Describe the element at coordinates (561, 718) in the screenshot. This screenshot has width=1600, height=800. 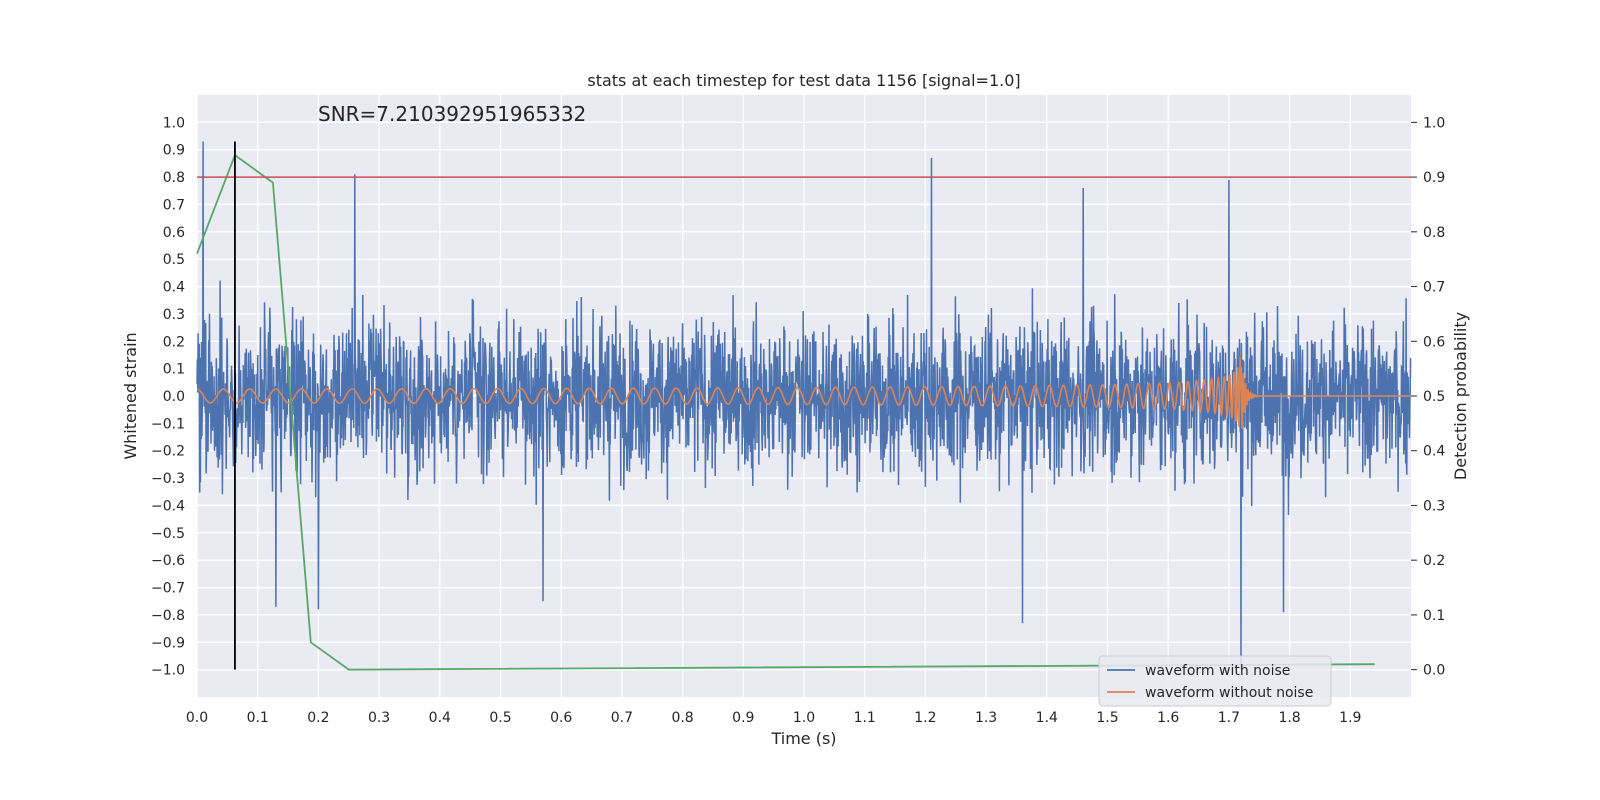
I see `x-tick-label: 0.6` at that location.